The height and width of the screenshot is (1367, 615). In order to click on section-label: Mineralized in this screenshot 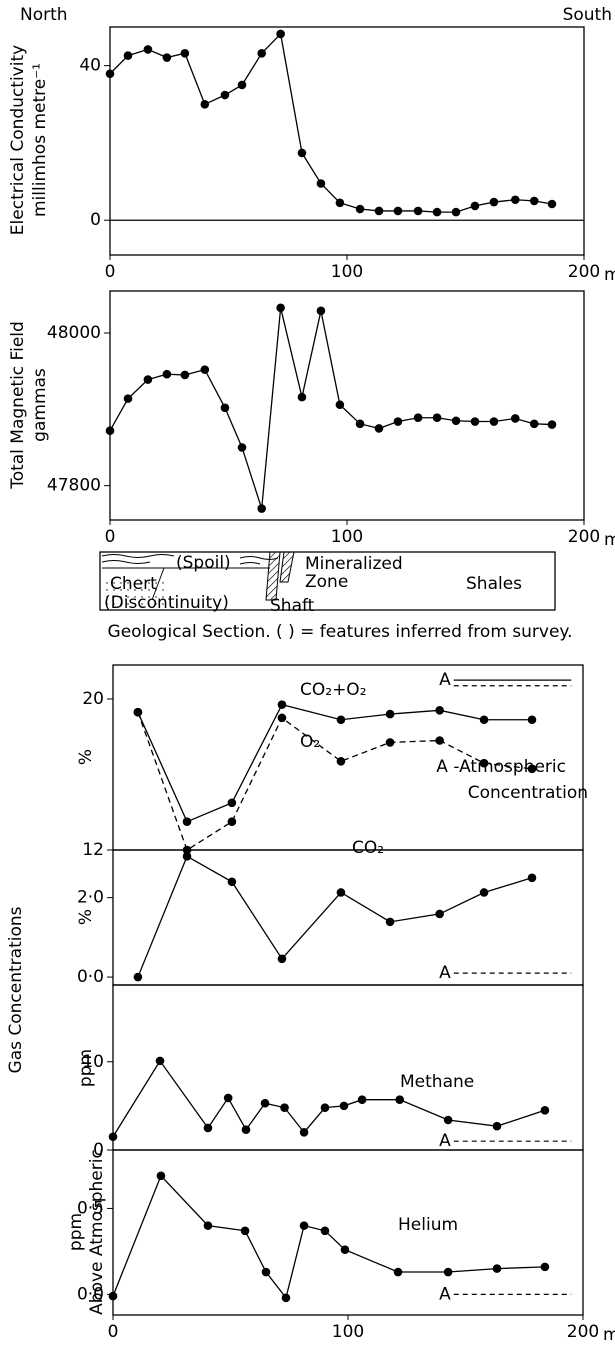, I will do `click(354, 564)`.